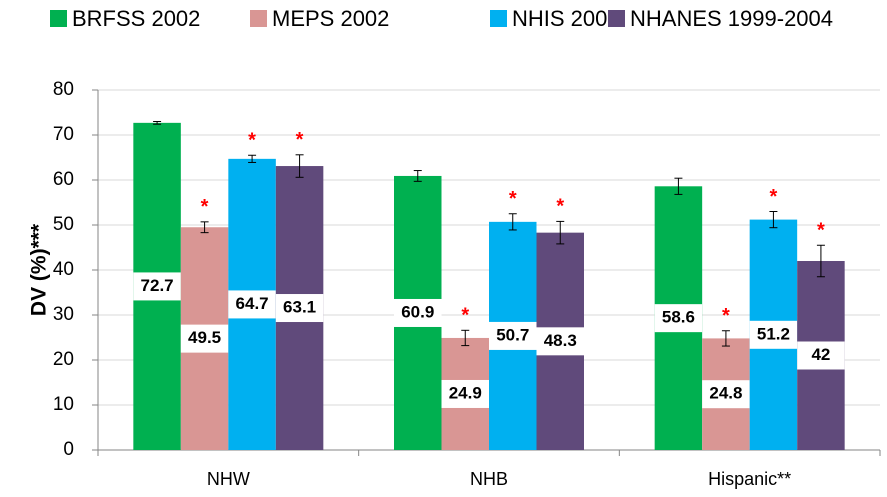  I want to click on y-tick-label: 50, so click(63, 224).